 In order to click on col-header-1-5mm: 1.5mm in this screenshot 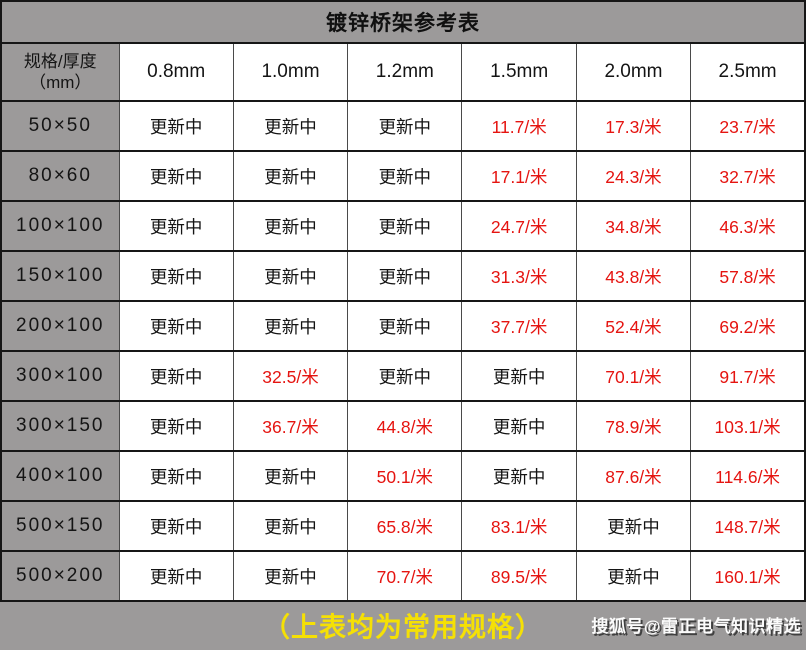, I will do `click(519, 72)`.